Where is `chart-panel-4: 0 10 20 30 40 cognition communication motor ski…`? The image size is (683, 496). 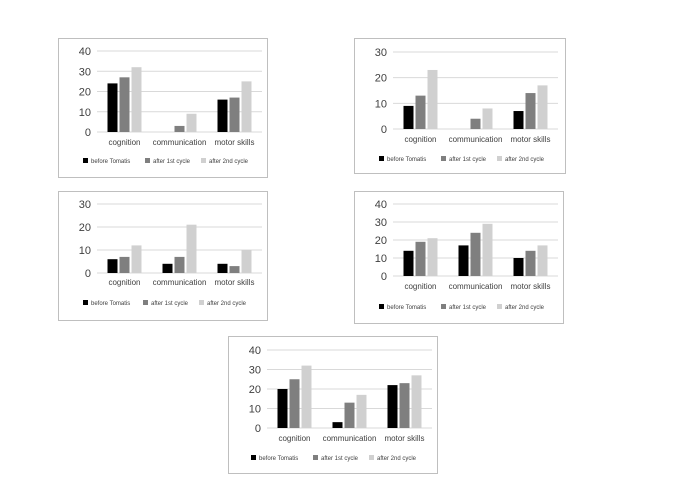 chart-panel-4: 0 10 20 30 40 cognition communication motor ski… is located at coordinates (459, 257).